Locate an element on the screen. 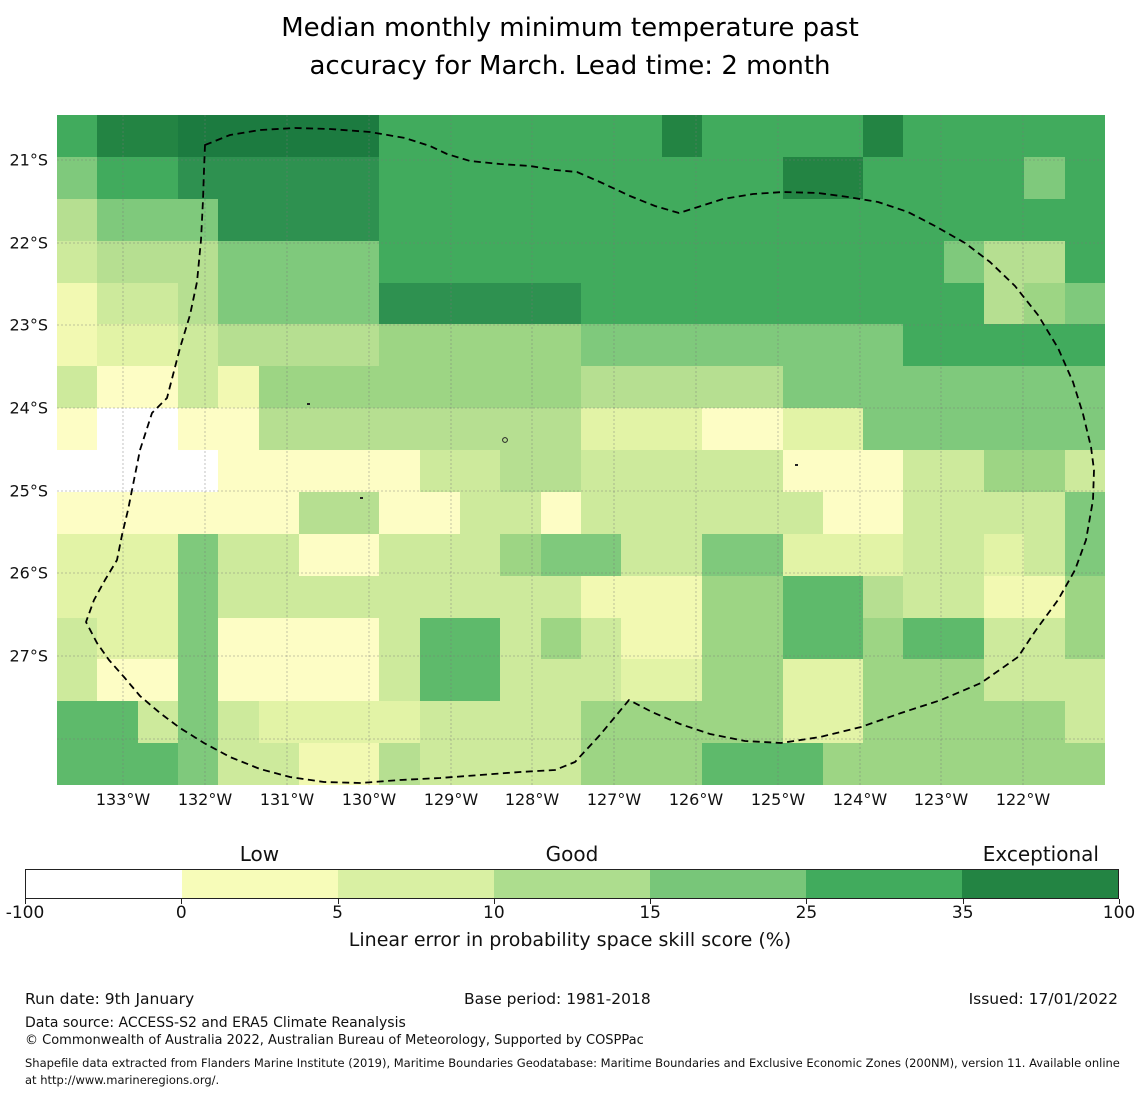 The width and height of the screenshot is (1140, 1095). colorbar-tick-label: 5 is located at coordinates (337, 913).